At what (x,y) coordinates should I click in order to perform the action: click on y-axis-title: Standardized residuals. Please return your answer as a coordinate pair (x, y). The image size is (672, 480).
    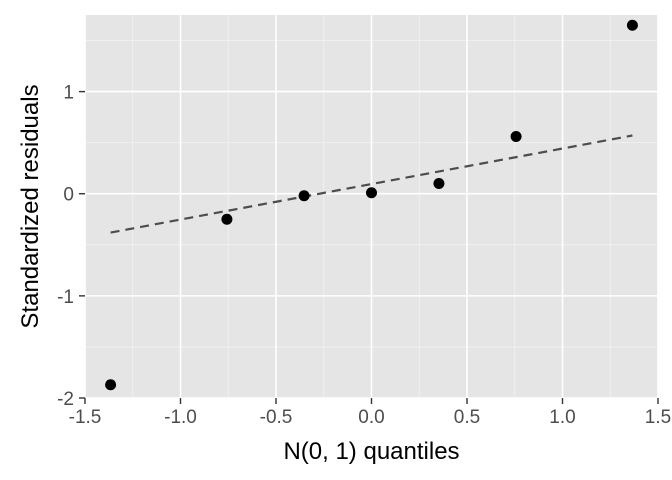
    Looking at the image, I should click on (30, 206).